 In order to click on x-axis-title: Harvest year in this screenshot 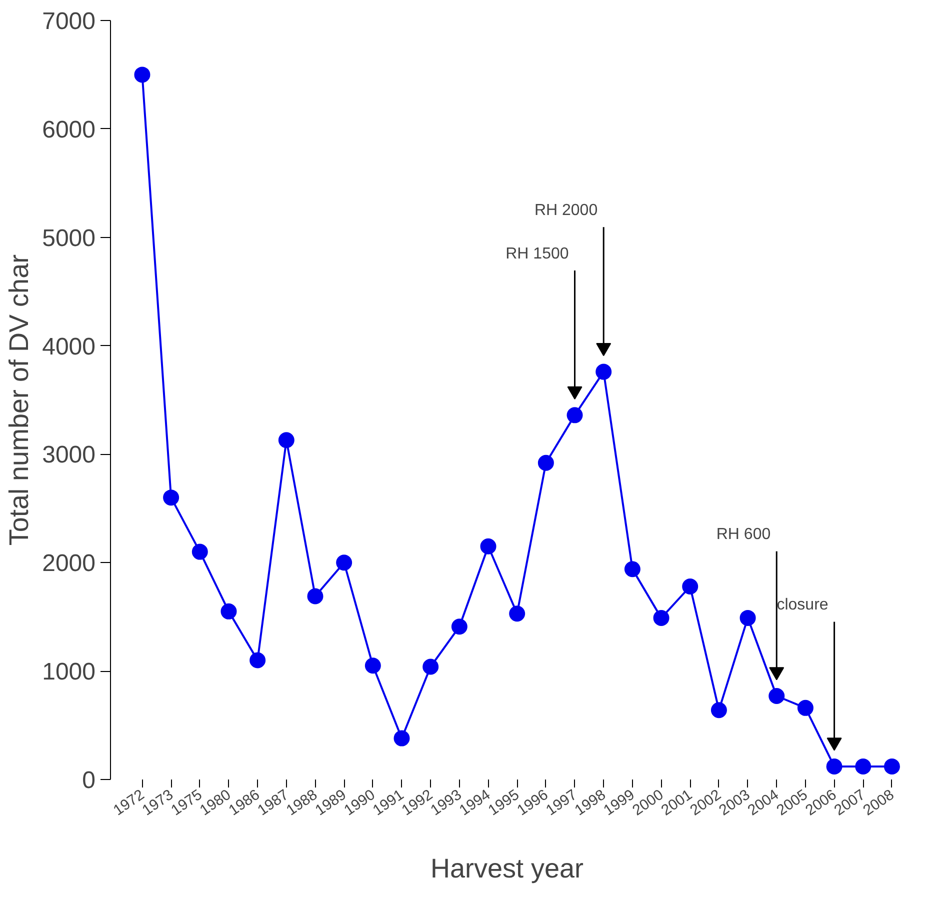, I will do `click(507, 868)`.